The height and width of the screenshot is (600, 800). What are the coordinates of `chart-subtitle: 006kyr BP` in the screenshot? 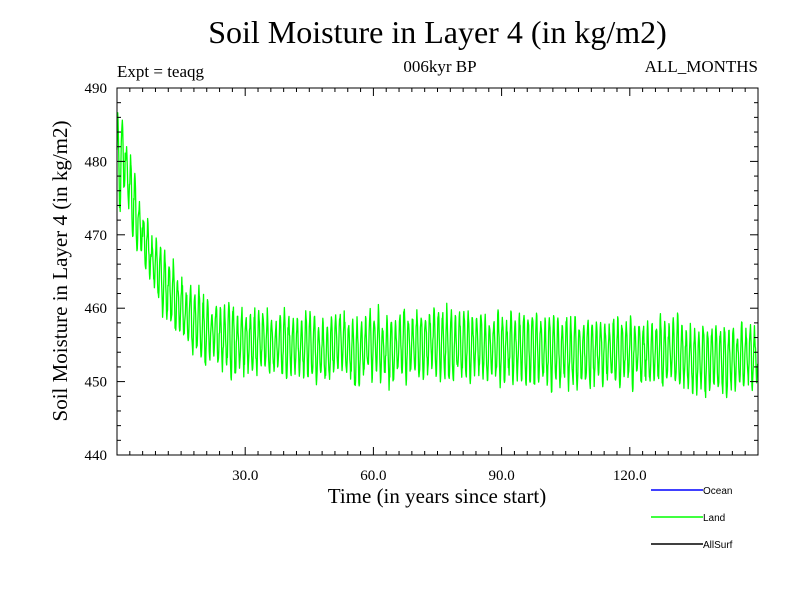 It's located at (440, 66).